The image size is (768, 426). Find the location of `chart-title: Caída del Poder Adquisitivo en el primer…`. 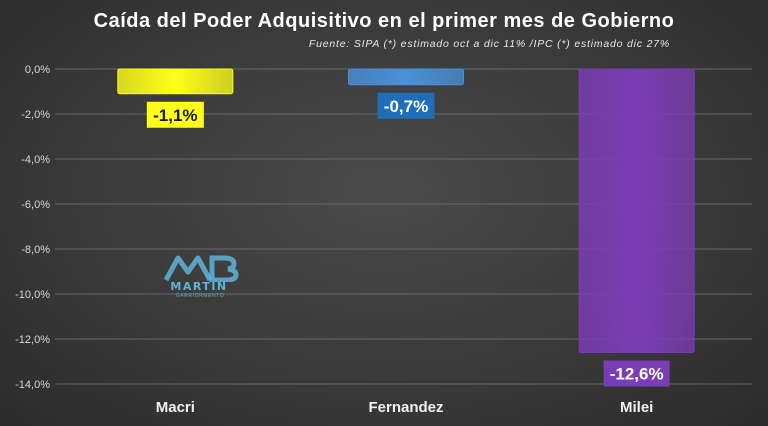

chart-title: Caída del Poder Adquisitivo en el primer… is located at coordinates (384, 21).